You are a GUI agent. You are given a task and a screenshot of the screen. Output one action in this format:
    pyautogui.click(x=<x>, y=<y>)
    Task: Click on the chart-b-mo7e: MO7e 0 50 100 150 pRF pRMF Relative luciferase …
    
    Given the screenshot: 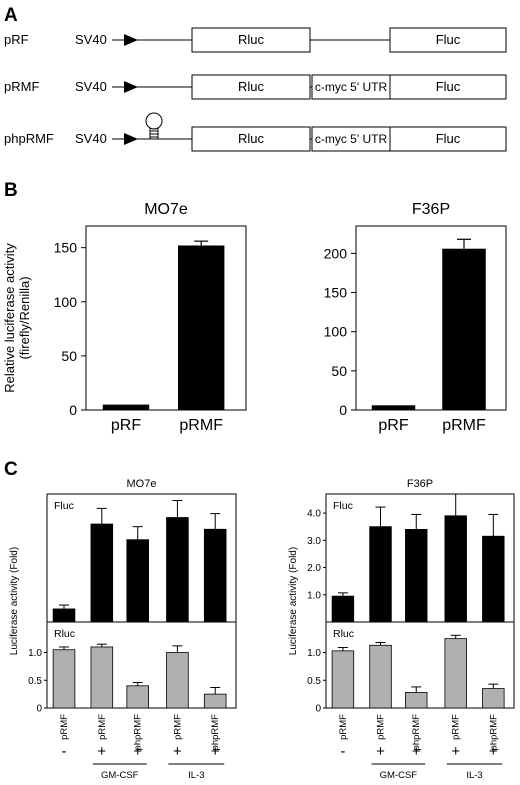 What is the action you would take?
    pyautogui.click(x=124, y=317)
    